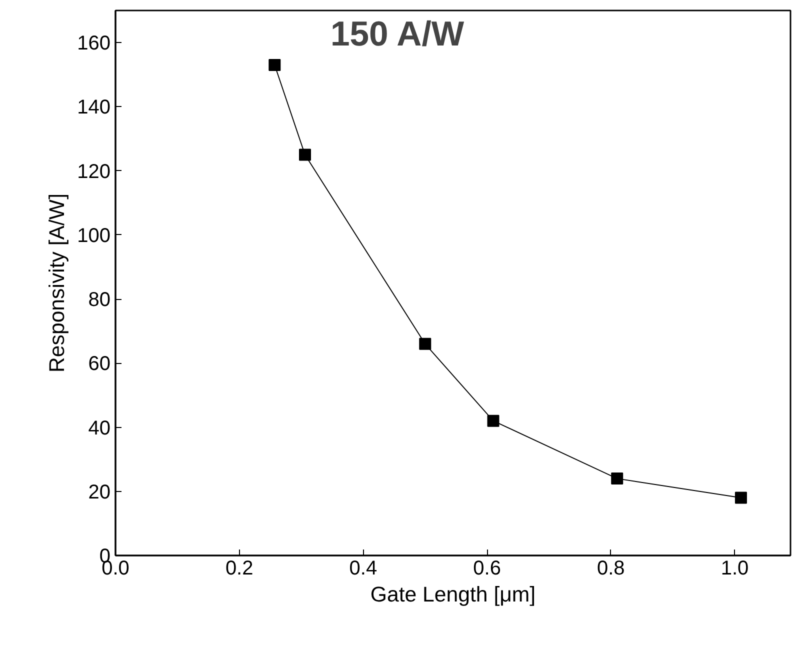  I want to click on x-tick-label: 1.0, so click(734, 569).